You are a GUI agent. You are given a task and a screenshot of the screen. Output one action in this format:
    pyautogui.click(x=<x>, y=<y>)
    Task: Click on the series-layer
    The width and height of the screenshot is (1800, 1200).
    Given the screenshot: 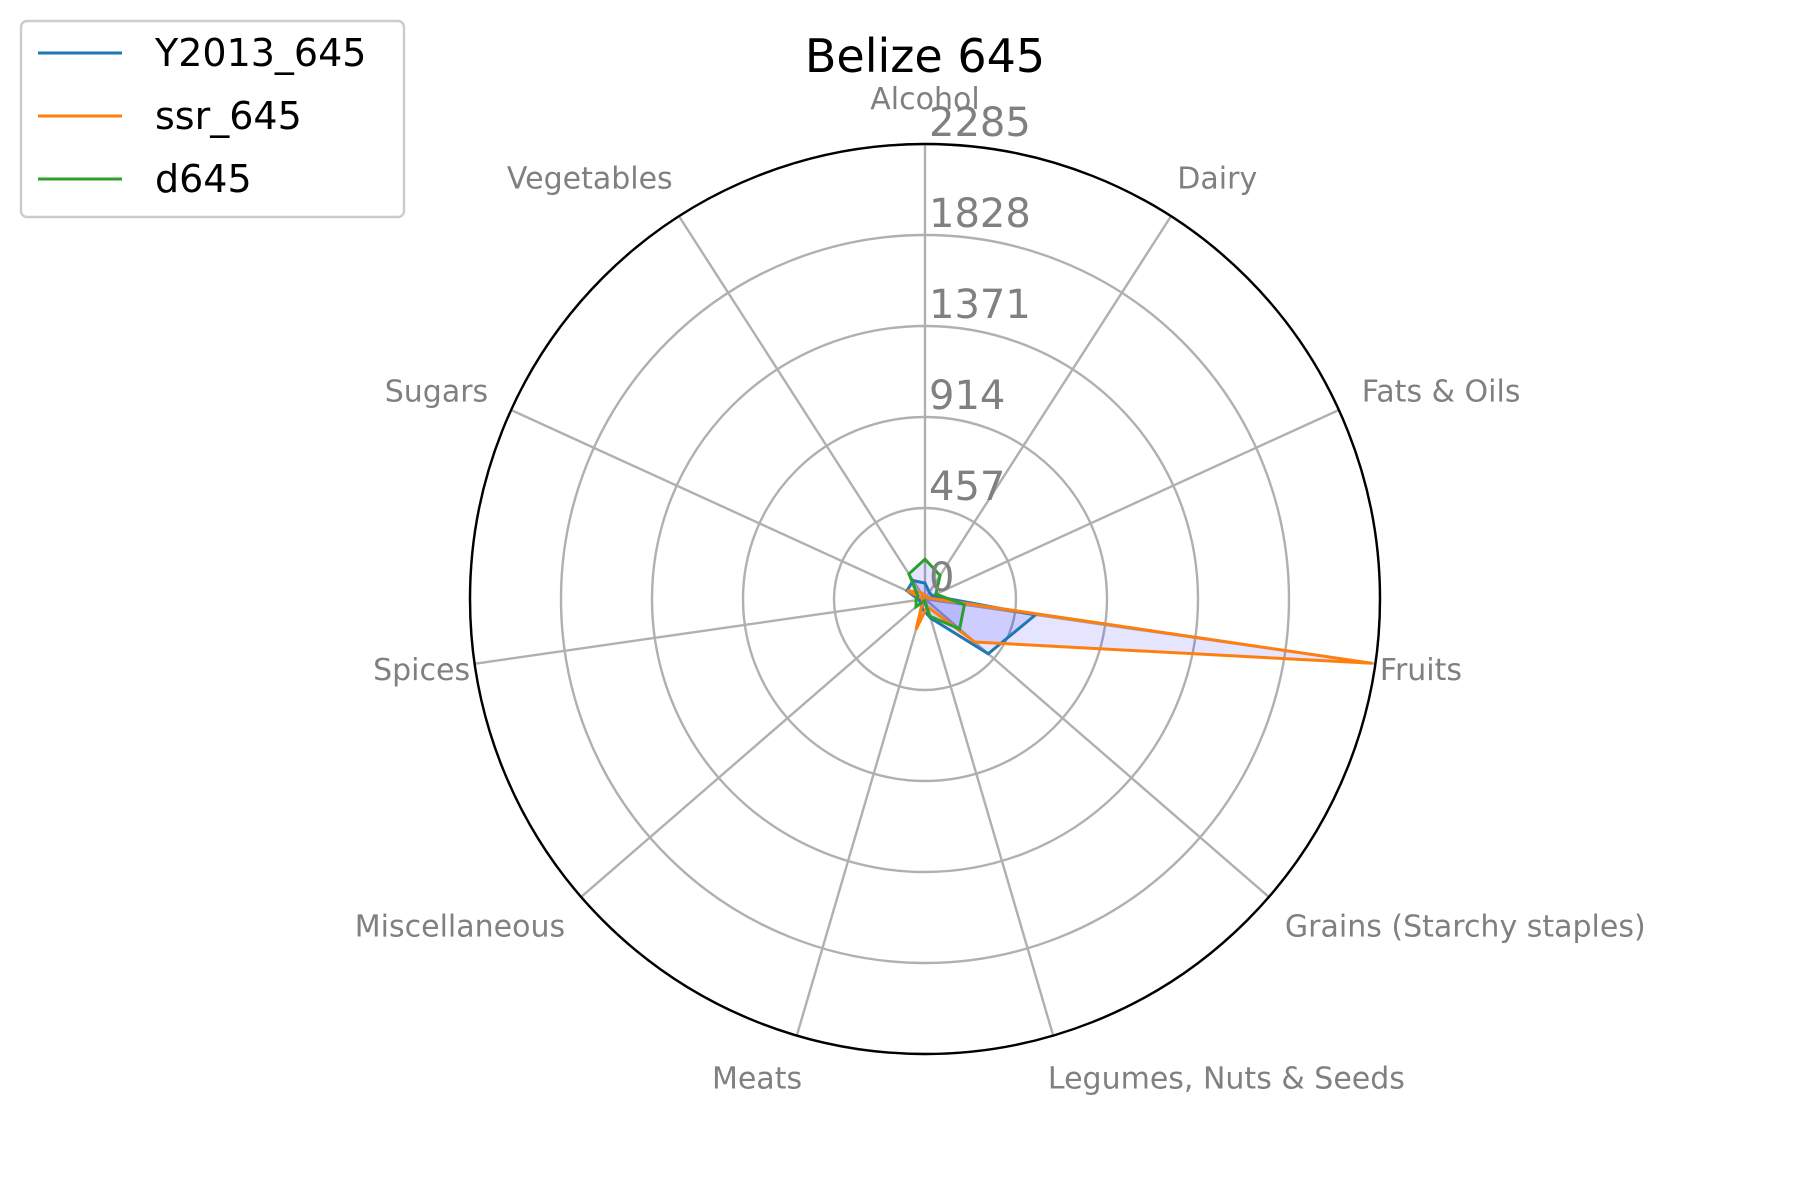 What is the action you would take?
    pyautogui.click(x=1138, y=611)
    